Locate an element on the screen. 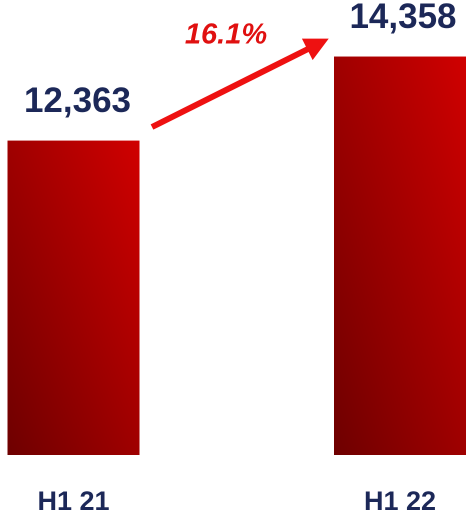 The height and width of the screenshot is (523, 475). value-label: 12,363 is located at coordinates (77, 100).